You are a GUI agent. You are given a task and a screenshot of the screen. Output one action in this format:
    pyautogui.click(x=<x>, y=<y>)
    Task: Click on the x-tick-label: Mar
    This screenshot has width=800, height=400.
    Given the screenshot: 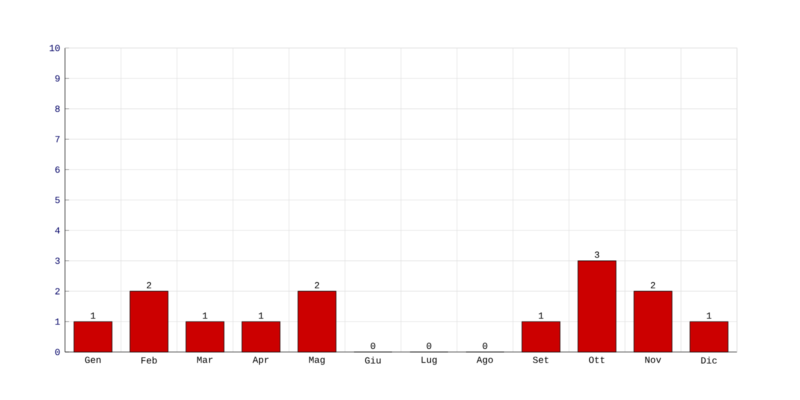 What is the action you would take?
    pyautogui.click(x=205, y=359)
    